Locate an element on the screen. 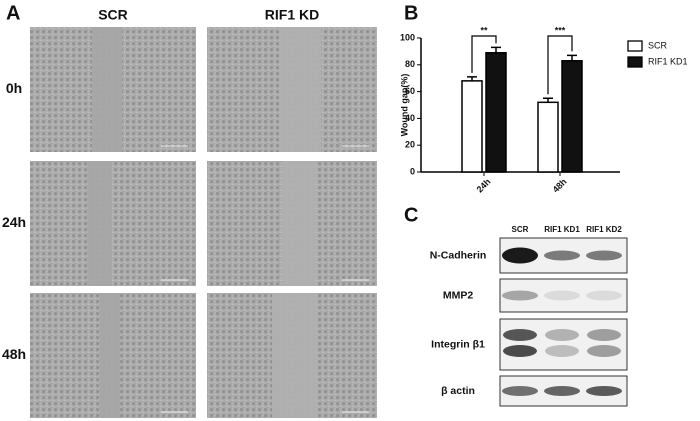  column-header: RIF1 KD is located at coordinates (292, 15).